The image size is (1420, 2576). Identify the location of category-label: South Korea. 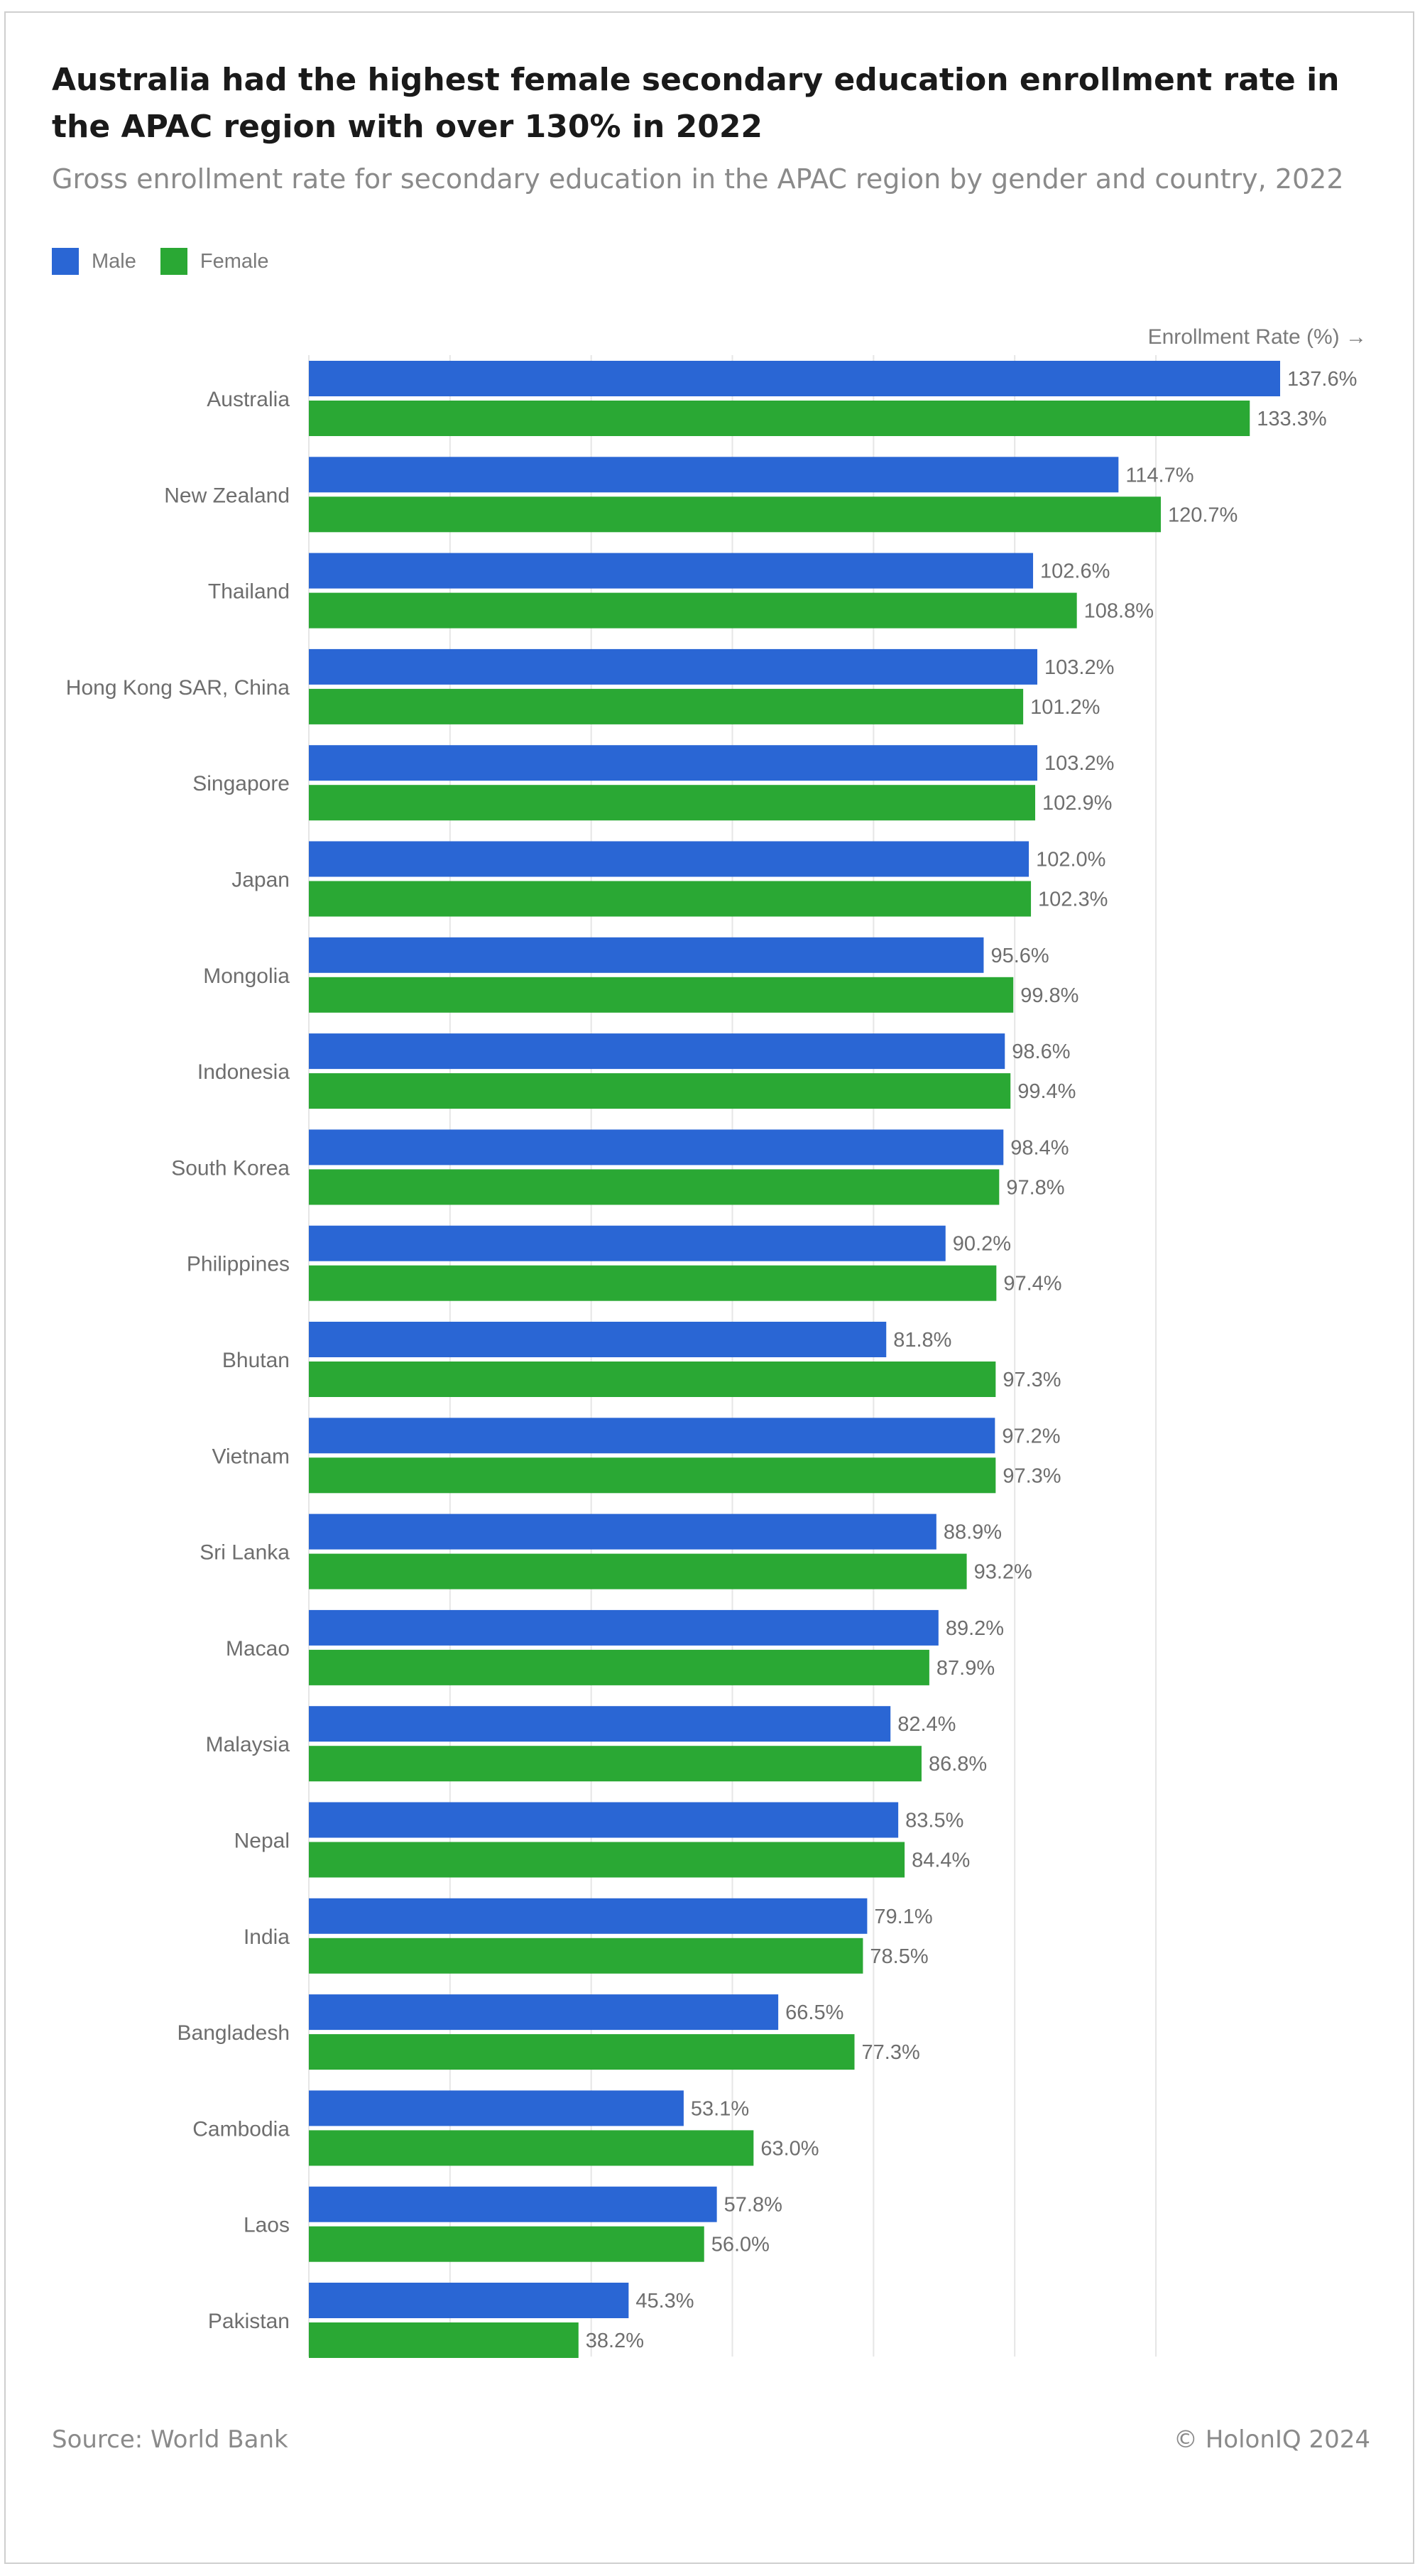
(230, 1168).